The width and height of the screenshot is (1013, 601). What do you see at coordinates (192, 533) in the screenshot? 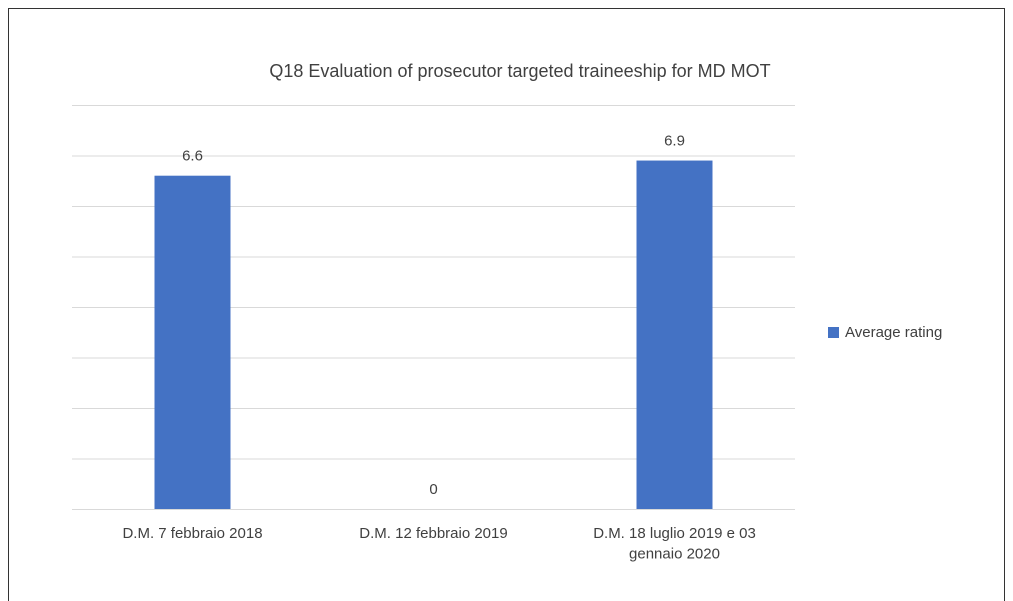
I see `x-tick-label: D.M. 7 febbraio 2018` at bounding box center [192, 533].